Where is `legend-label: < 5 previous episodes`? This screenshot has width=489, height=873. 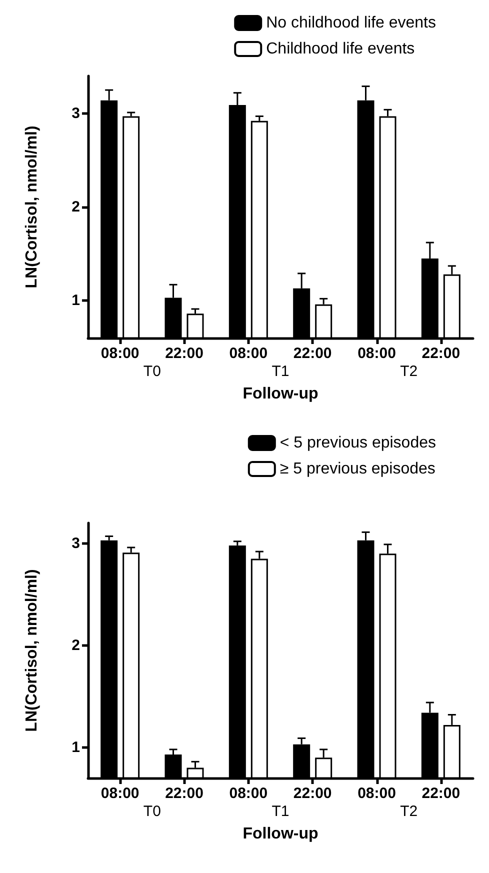 legend-label: < 5 previous episodes is located at coordinates (358, 443).